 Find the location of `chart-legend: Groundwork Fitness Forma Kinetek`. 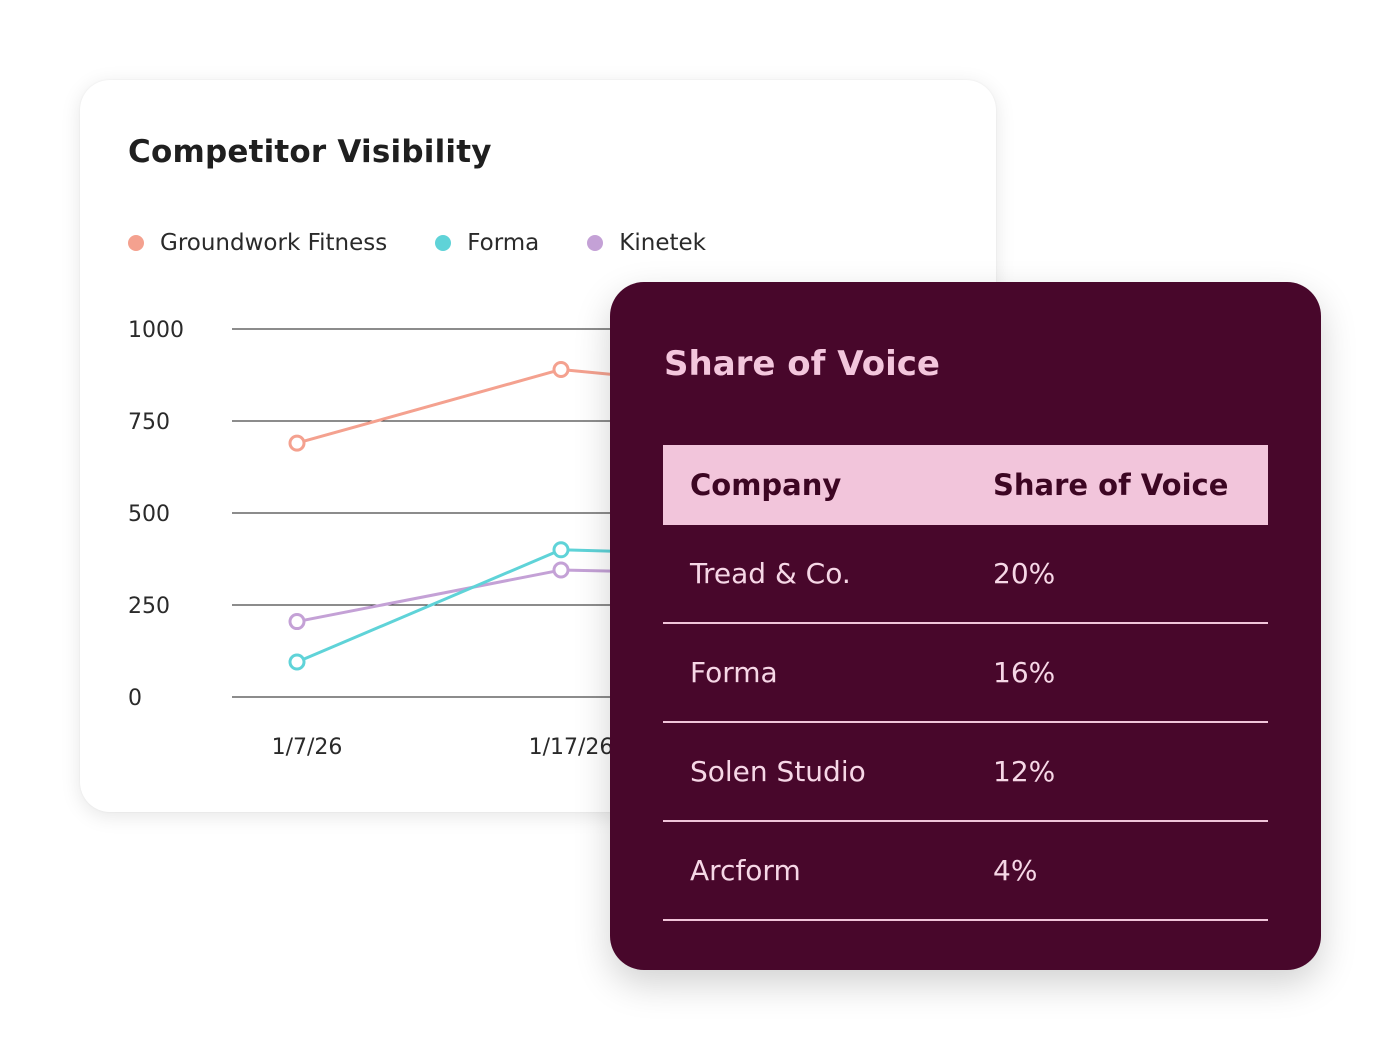

chart-legend: Groundwork Fitness Forma Kinetek is located at coordinates (441, 243).